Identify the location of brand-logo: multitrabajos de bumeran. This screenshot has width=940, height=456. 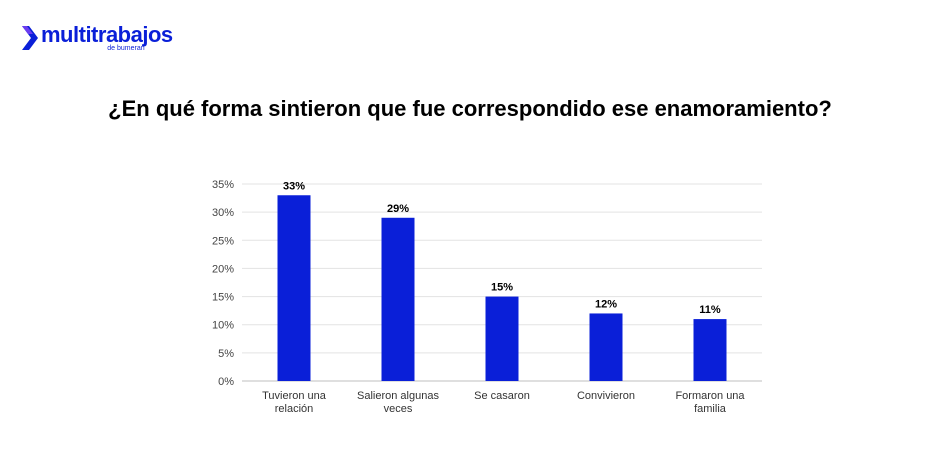
(97, 38).